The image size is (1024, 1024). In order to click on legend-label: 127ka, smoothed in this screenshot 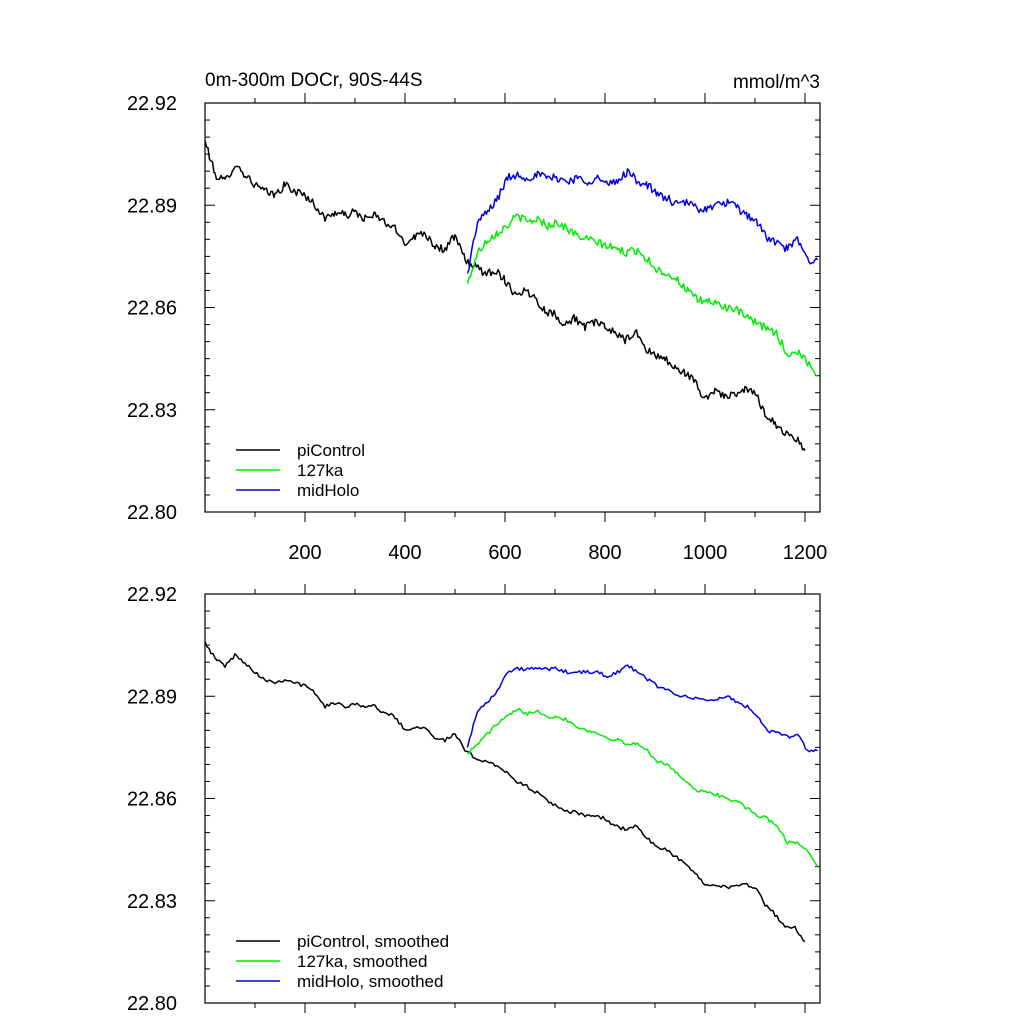, I will do `click(362, 961)`.